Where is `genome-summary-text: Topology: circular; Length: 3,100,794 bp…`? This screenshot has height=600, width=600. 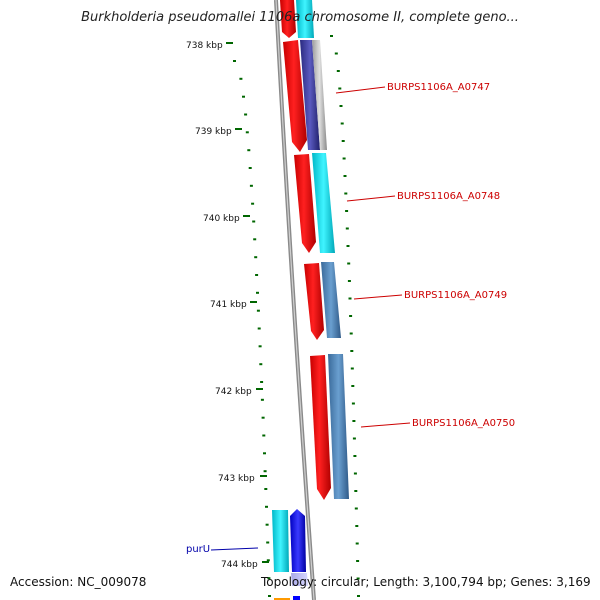
genome-summary-text: Topology: circular; Length: 3,100,794 bp… is located at coordinates (426, 582).